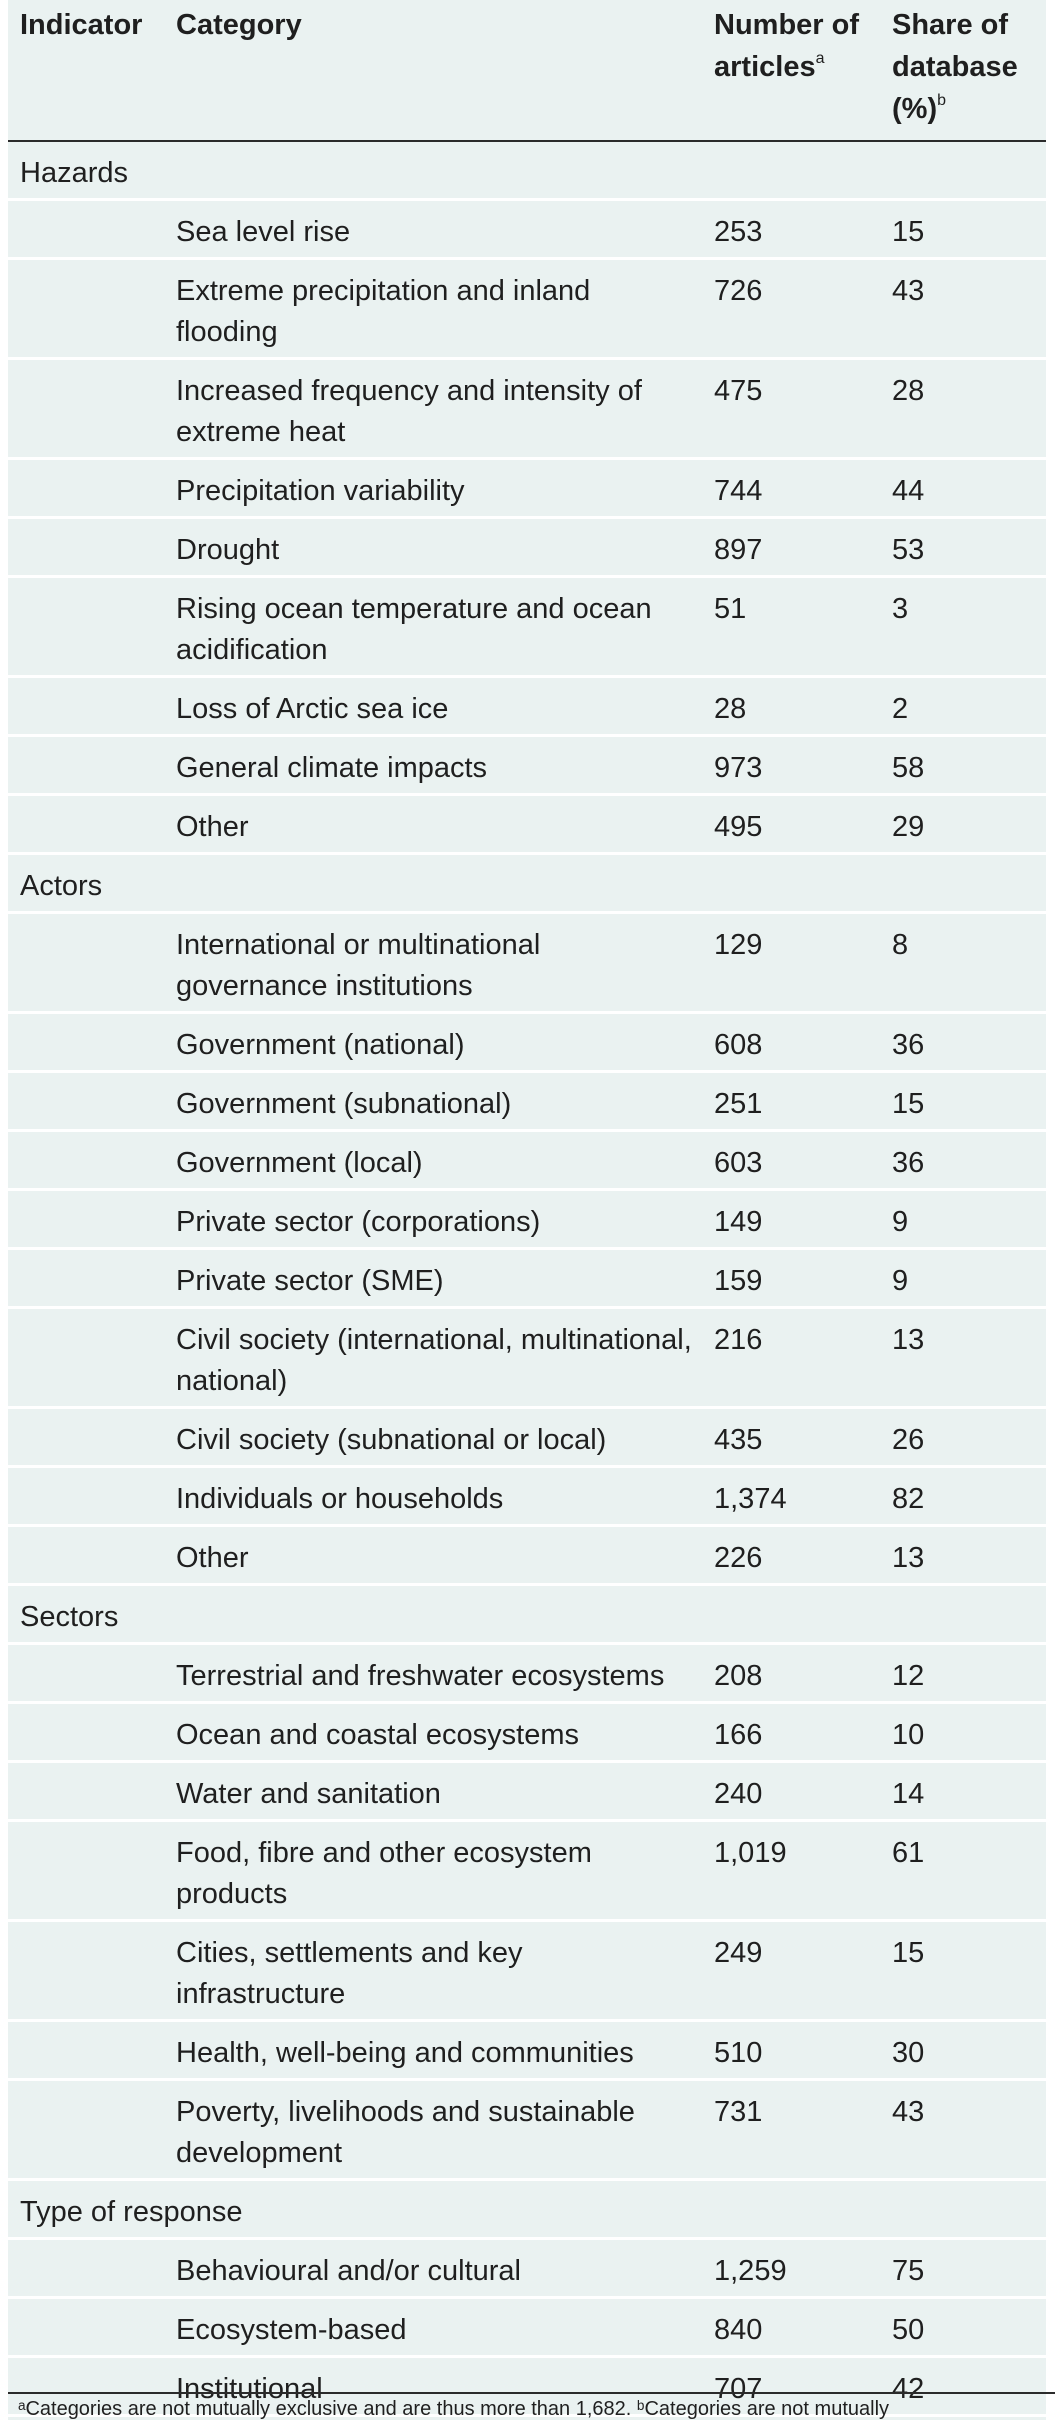 The image size is (1055, 2420). I want to click on category-cell: Water and sanitation, so click(433, 1792).